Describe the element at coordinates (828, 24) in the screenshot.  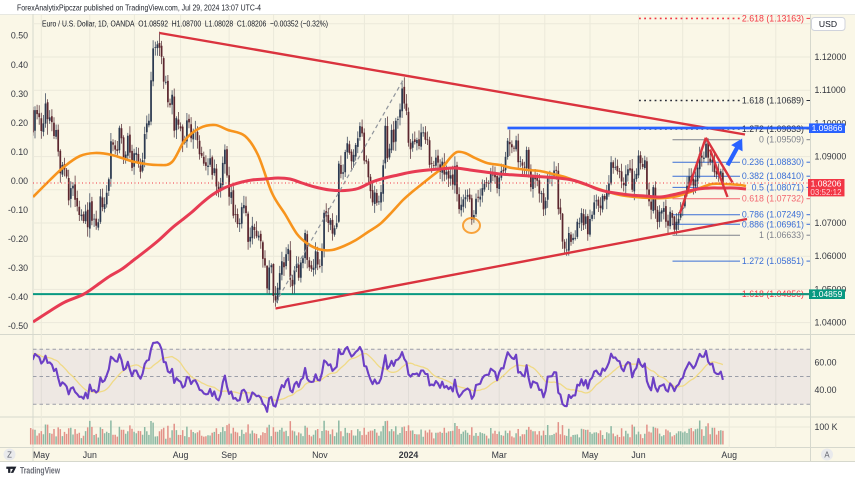
I see `svg-text: USD` at that location.